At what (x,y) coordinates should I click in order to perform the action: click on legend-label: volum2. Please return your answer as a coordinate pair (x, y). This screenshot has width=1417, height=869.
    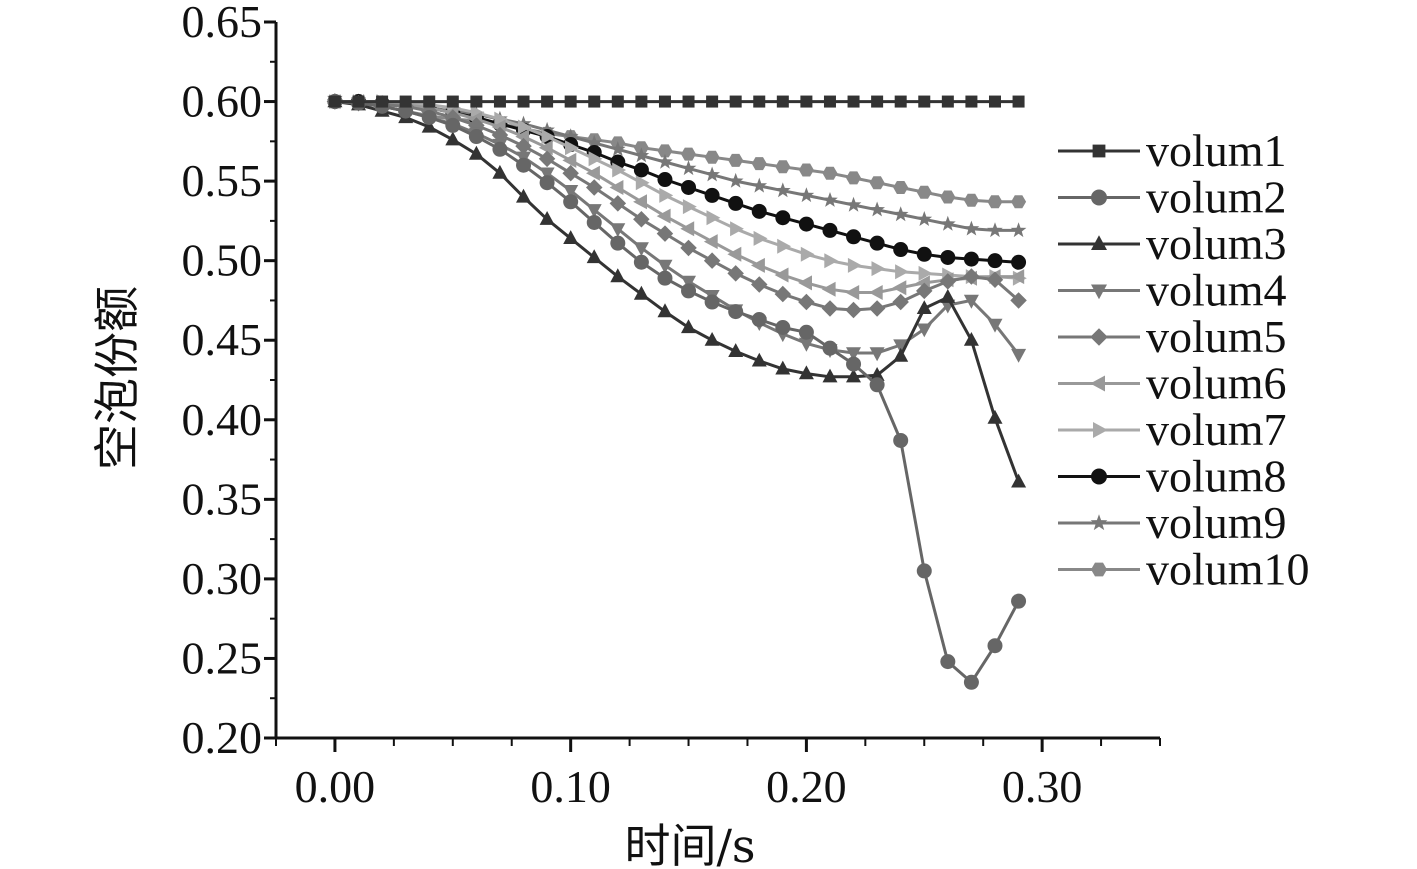
    Looking at the image, I should click on (1216, 197).